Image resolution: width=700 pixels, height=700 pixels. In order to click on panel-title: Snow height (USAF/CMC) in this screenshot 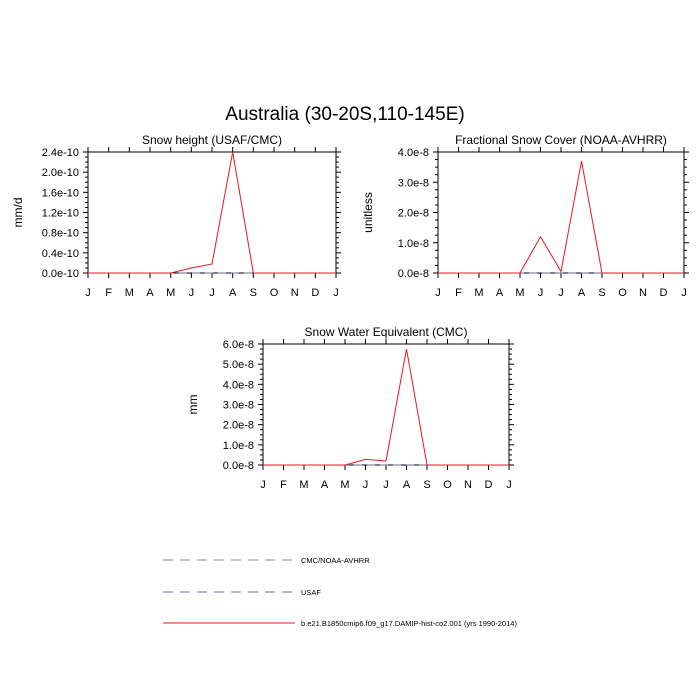, I will do `click(212, 140)`.